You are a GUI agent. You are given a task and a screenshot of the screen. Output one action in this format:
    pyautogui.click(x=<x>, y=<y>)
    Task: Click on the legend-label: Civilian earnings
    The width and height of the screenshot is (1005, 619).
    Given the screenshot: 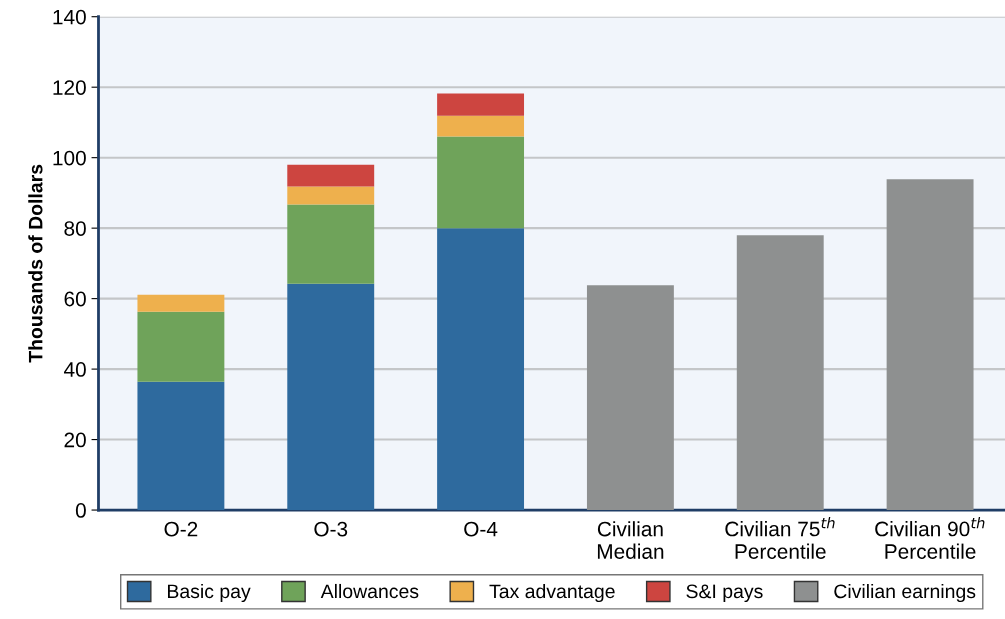 What is the action you would take?
    pyautogui.click(x=905, y=593)
    